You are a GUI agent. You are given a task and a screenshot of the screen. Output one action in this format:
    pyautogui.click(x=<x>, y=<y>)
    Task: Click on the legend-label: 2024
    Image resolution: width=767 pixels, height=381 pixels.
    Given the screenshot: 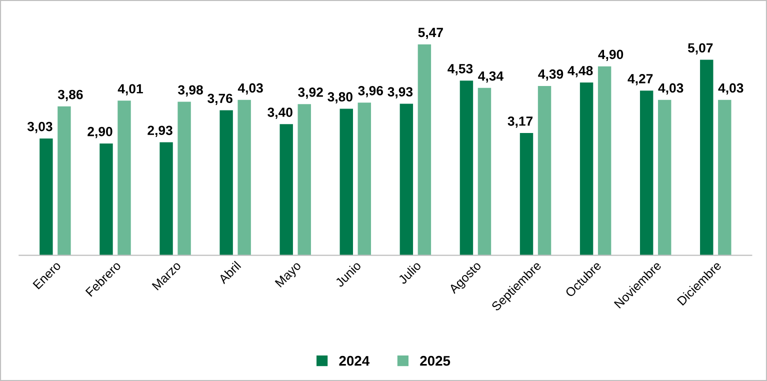 What is the action you would take?
    pyautogui.click(x=354, y=361)
    